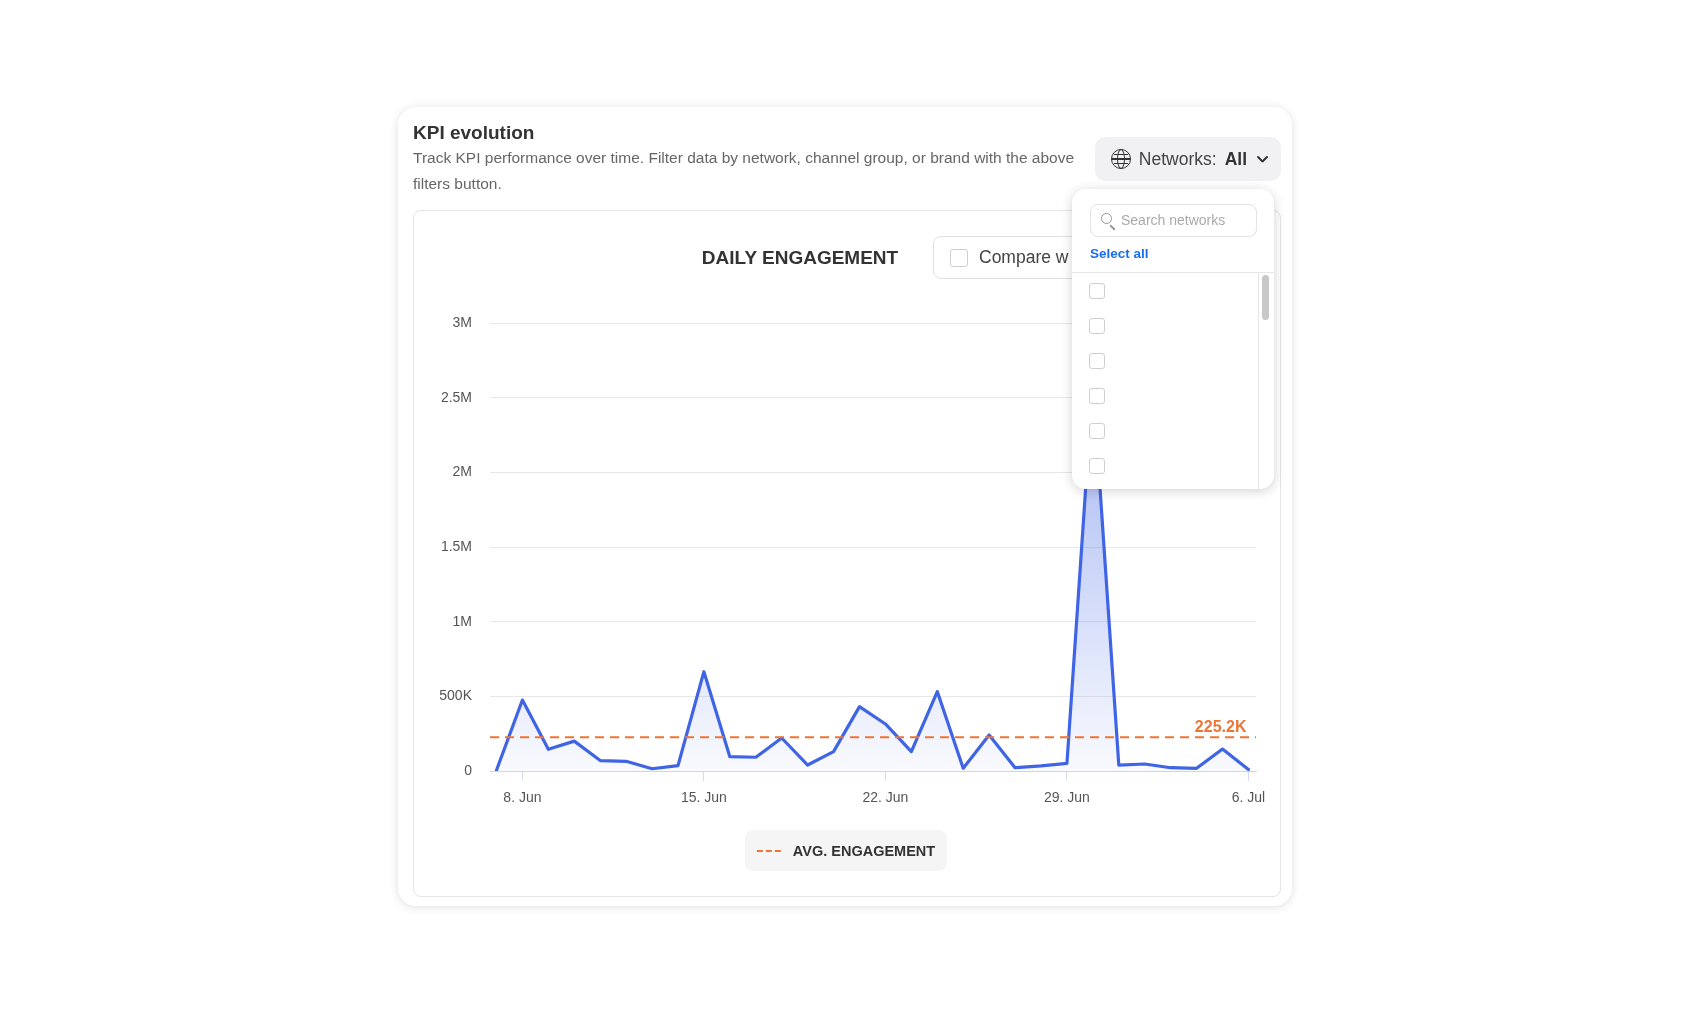 The width and height of the screenshot is (1690, 1014). Describe the element at coordinates (744, 171) in the screenshot. I see `text: Track KPI performance over time. Filter data by network, channel group, or brand with the above filters button.` at that location.